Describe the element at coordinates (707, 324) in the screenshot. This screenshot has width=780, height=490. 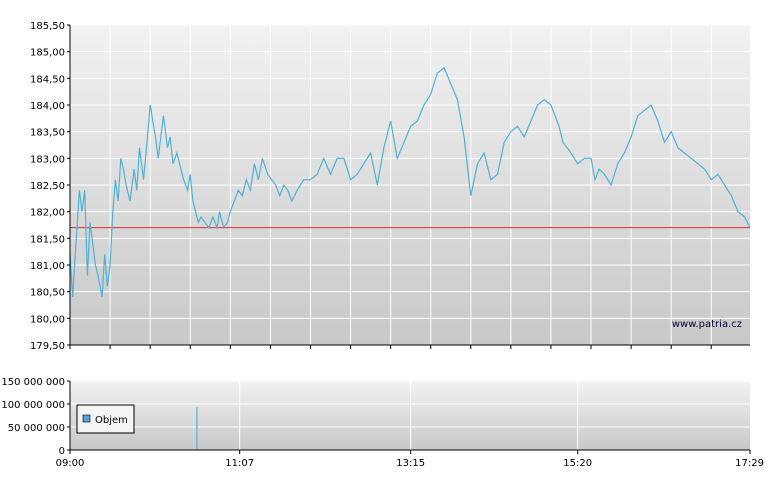
I see `watermark: www.patria.cz` at that location.